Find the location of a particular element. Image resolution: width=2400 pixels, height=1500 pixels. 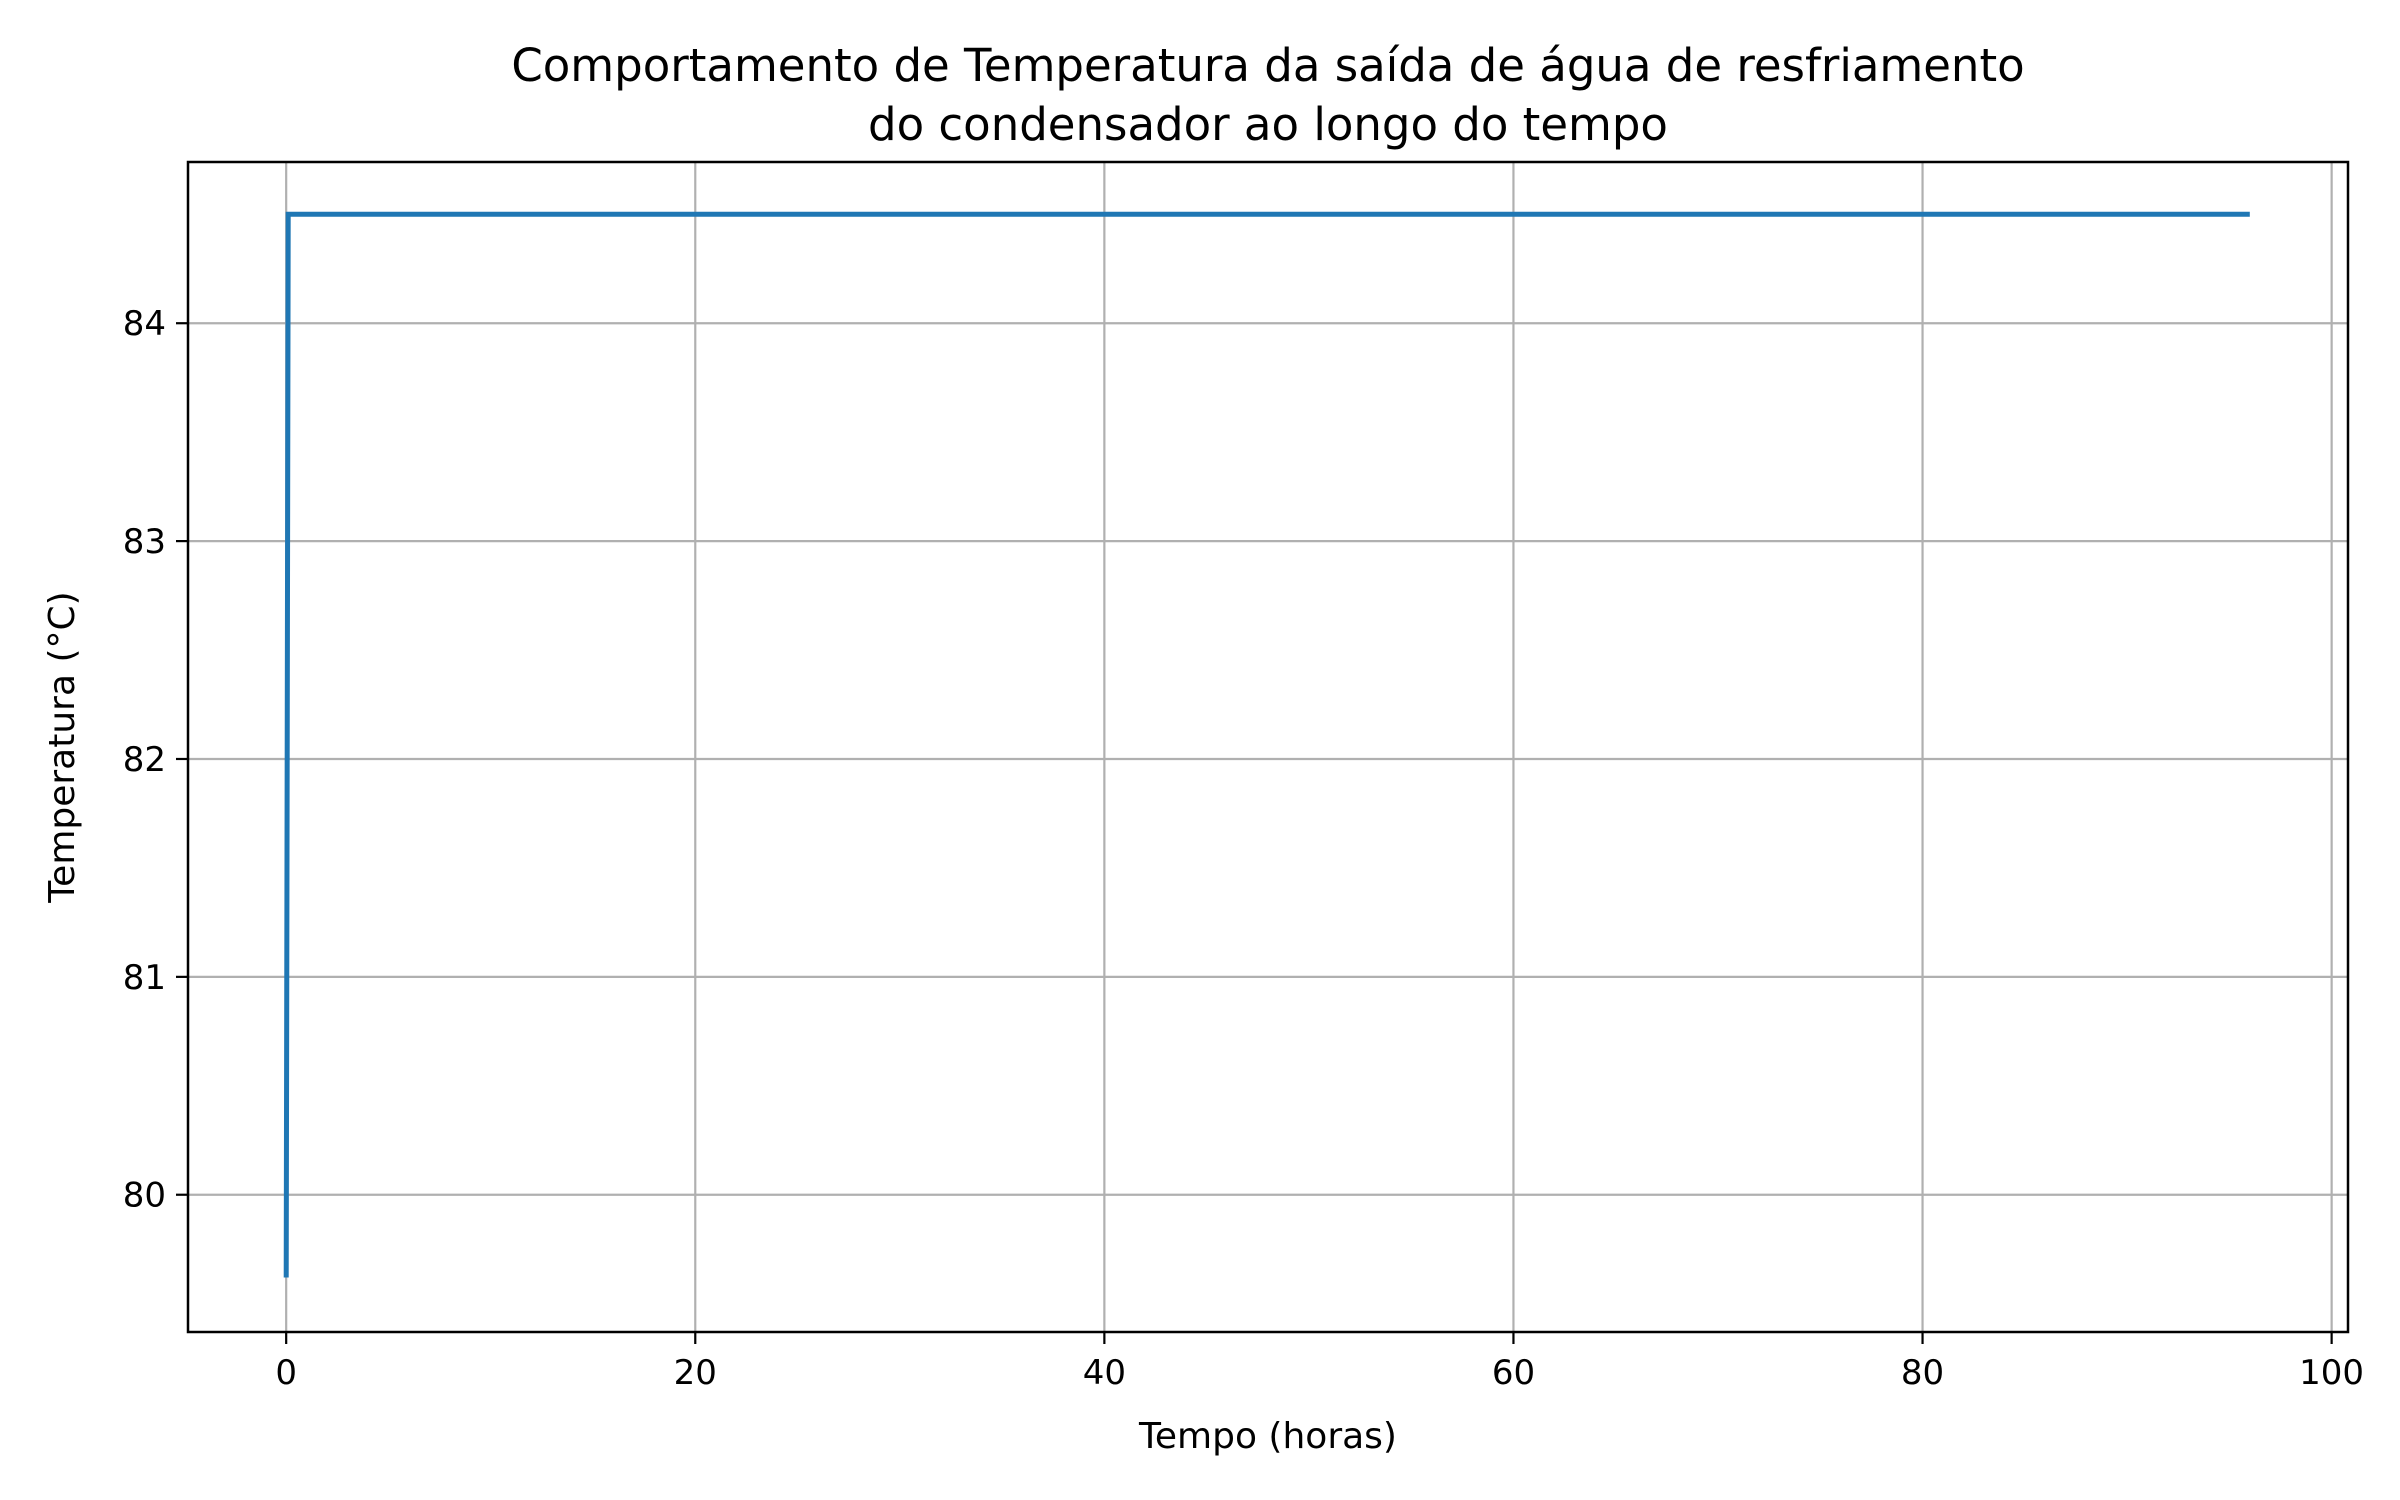

y-tick-label: 82 is located at coordinates (144, 760).